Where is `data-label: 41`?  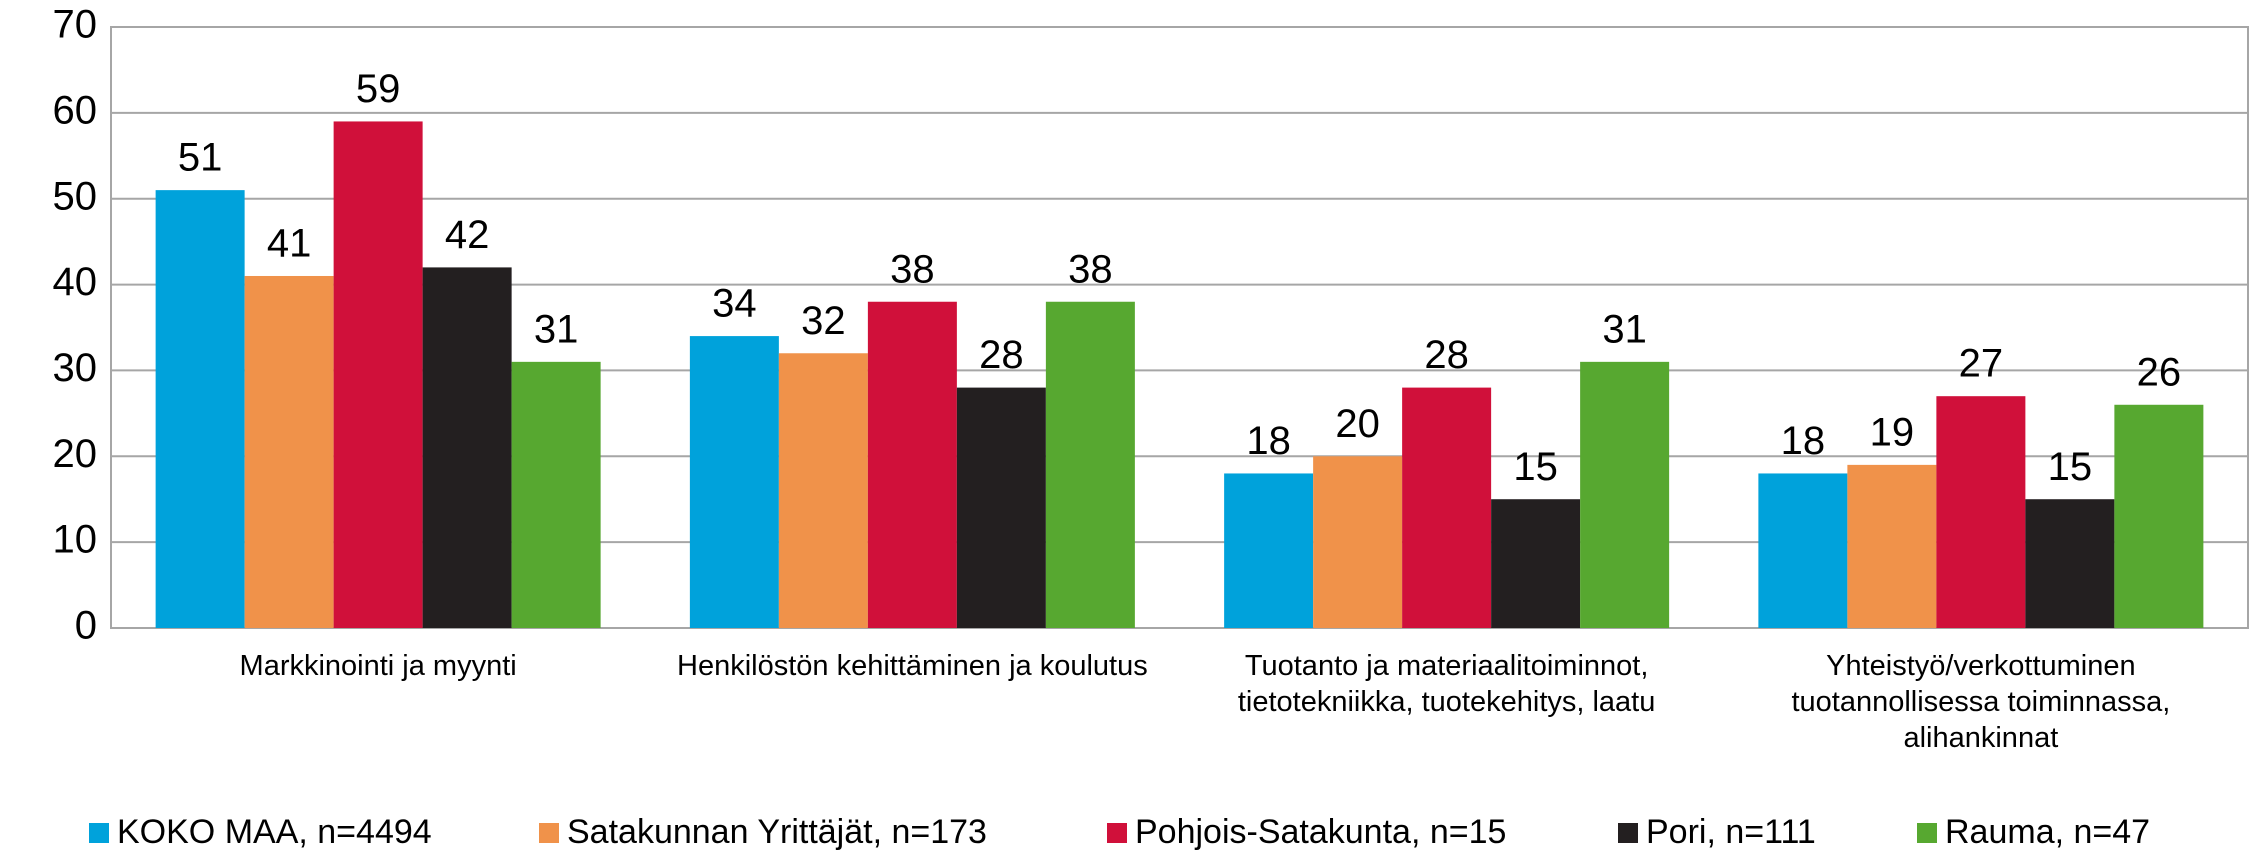 data-label: 41 is located at coordinates (289, 244).